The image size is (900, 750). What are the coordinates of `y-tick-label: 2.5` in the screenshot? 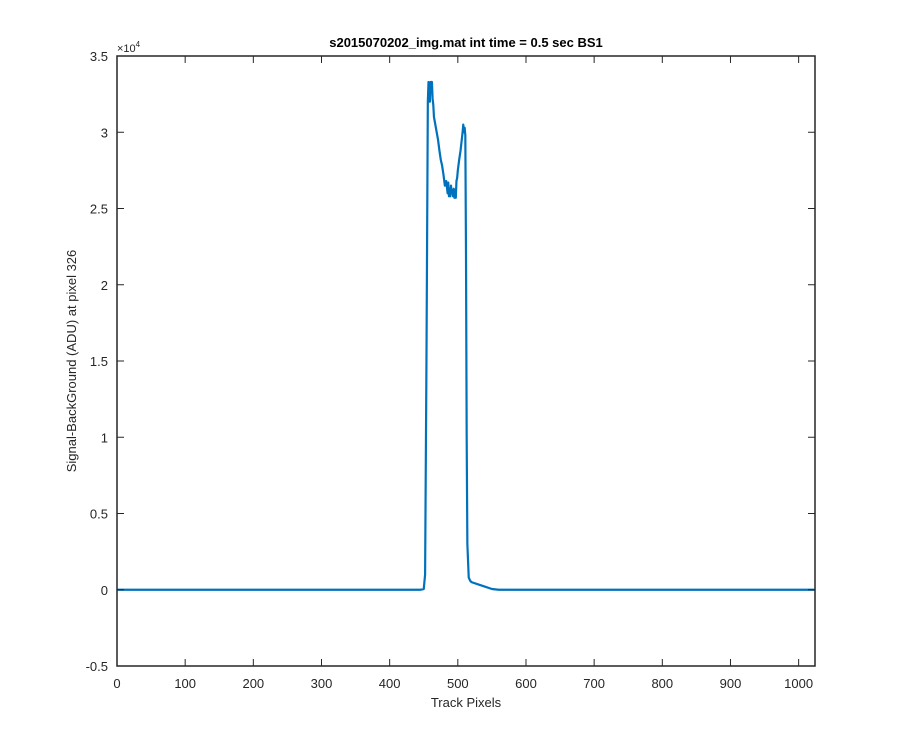 It's located at (99, 209).